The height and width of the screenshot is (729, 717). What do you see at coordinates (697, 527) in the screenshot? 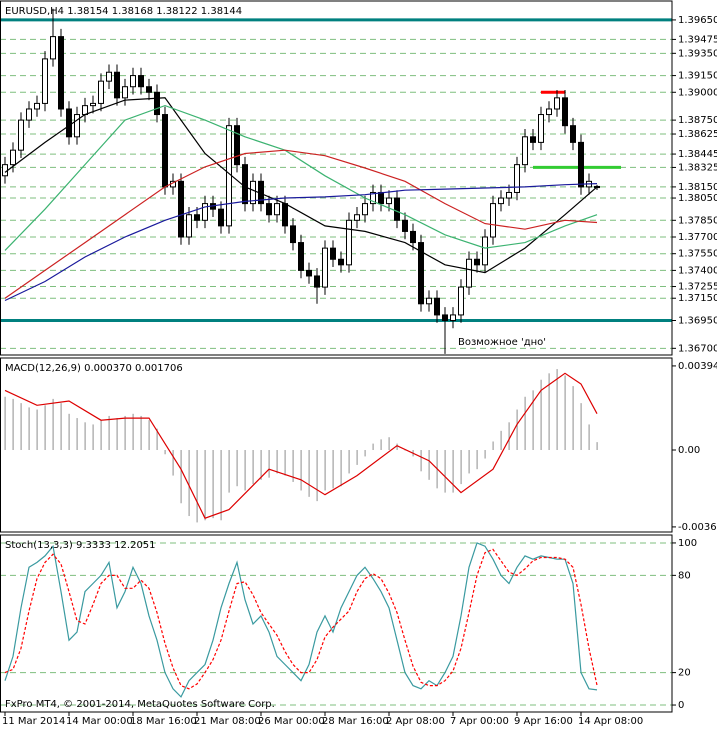
I see `y-tick-label: -0.003611` at bounding box center [697, 527].